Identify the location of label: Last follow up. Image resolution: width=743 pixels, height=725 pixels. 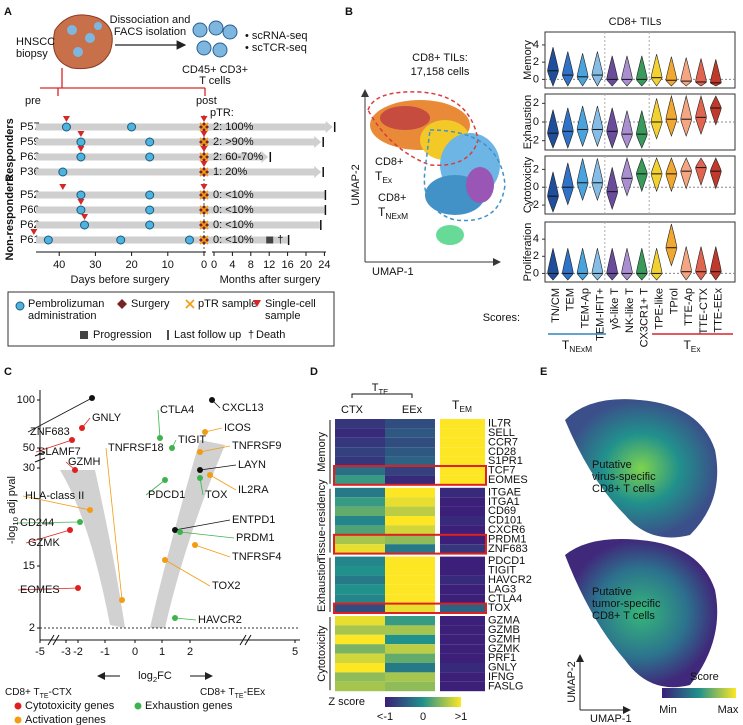
(207, 335).